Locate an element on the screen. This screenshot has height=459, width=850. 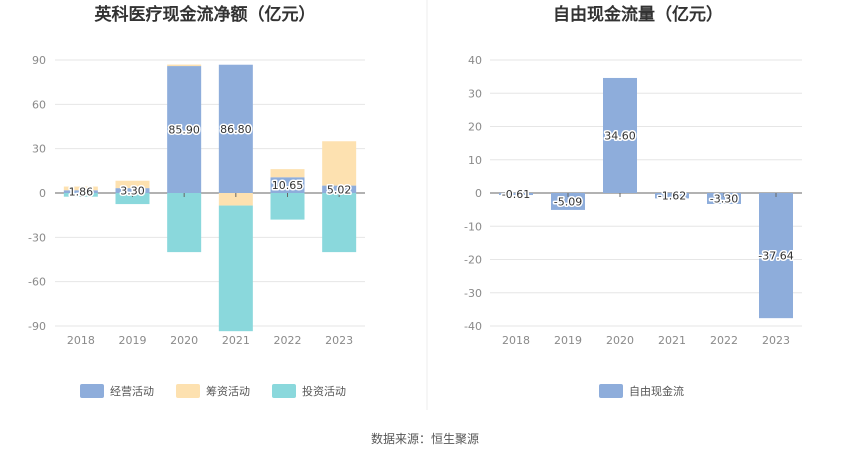
data-label: -1.62 is located at coordinates (672, 196).